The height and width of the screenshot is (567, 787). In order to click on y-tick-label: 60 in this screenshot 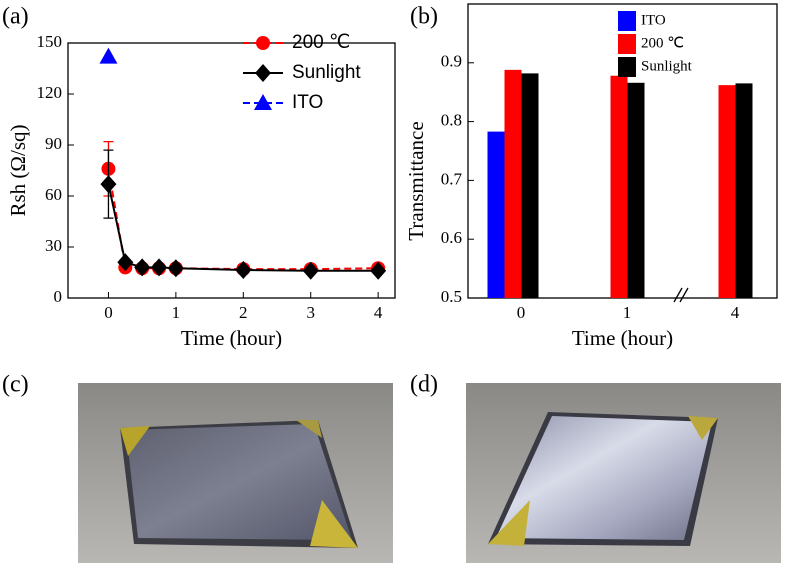, I will do `click(53, 194)`.